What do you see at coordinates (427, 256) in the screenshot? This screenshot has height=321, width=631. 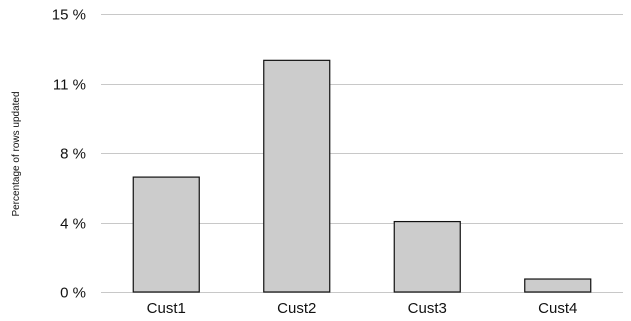 I see `bar-cust3` at bounding box center [427, 256].